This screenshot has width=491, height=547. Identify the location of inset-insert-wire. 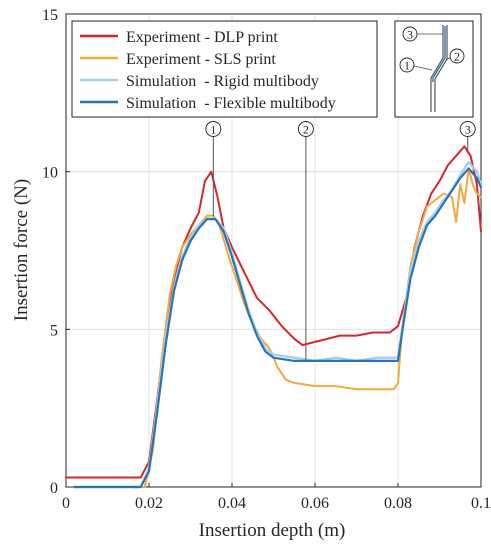
(439, 54).